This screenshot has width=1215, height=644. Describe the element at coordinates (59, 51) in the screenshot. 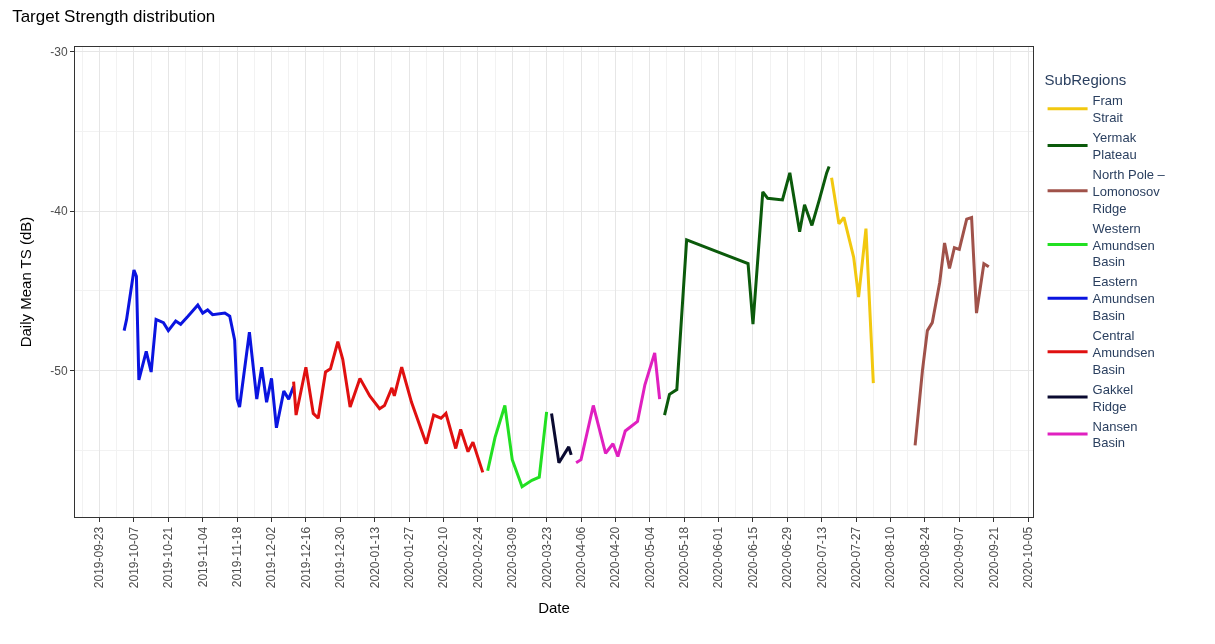

I see `y-tick-label: -30` at that location.